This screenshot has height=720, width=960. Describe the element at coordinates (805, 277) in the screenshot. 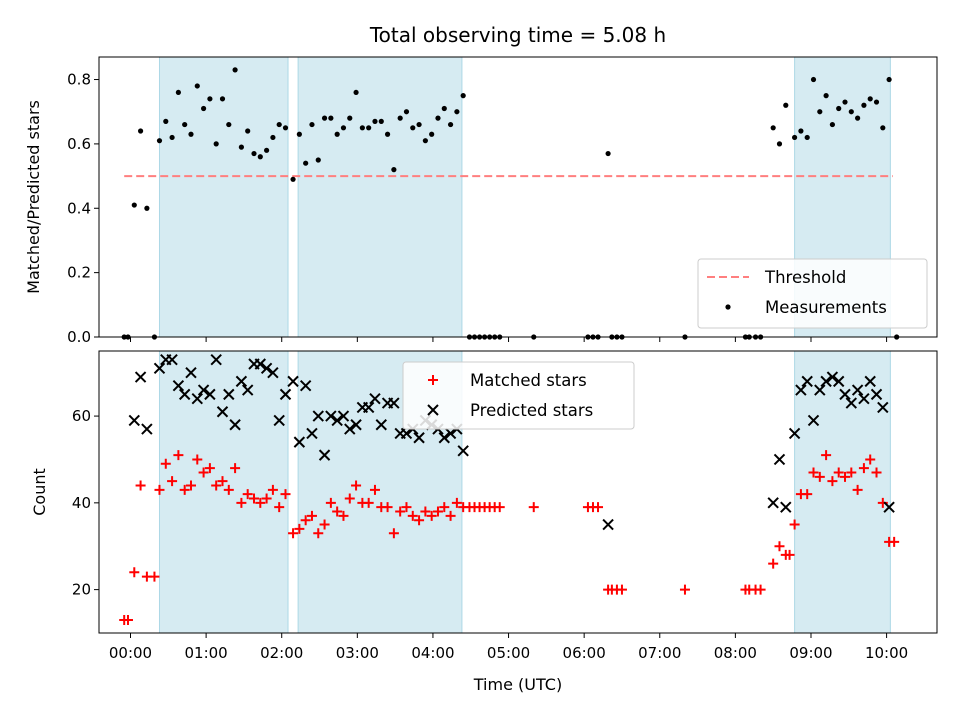

I see `legend-label: Threshold` at that location.